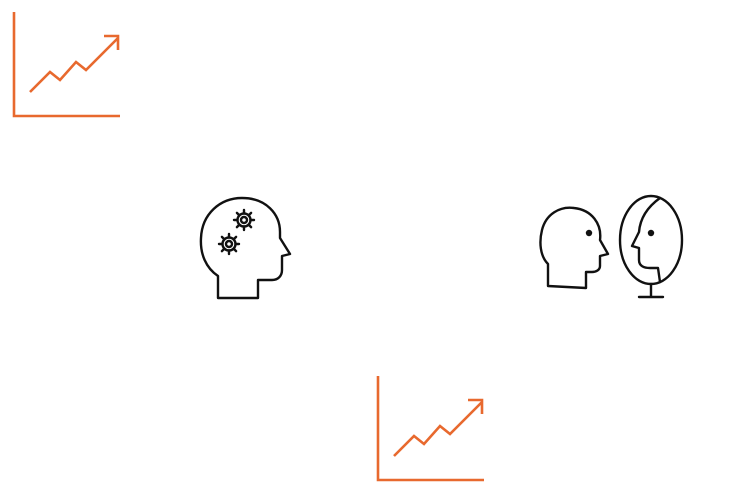  What do you see at coordinates (245, 248) in the screenshot?
I see `head-with-gears-icon` at bounding box center [245, 248].